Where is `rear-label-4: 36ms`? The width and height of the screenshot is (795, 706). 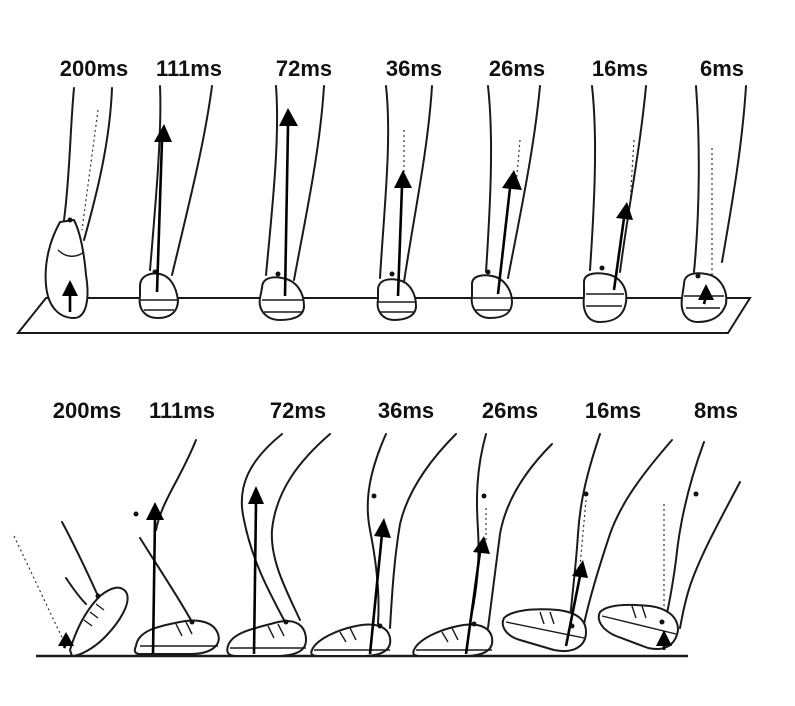 rear-label-4: 36ms is located at coordinates (414, 68).